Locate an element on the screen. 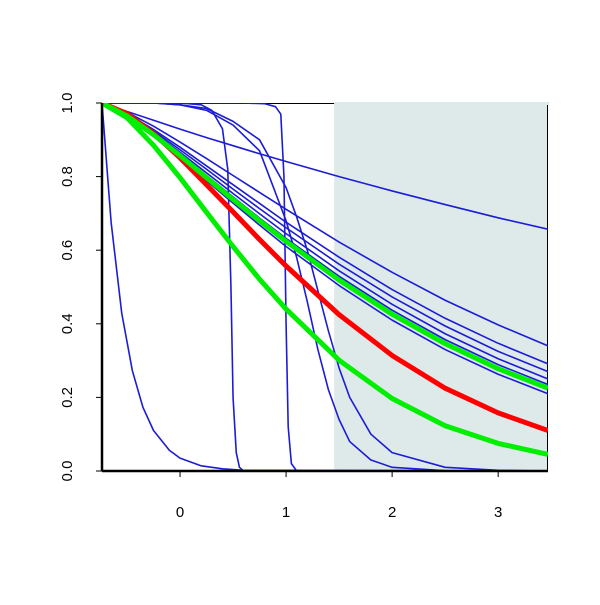 This screenshot has height=605, width=600. x-tick-label: 3 is located at coordinates (498, 512).